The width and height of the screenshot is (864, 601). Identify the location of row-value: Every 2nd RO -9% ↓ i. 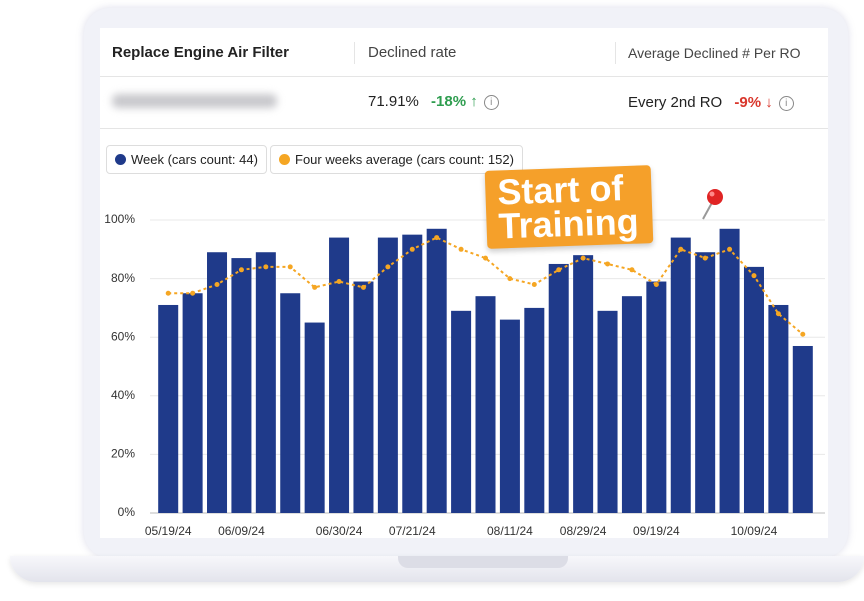
(711, 102).